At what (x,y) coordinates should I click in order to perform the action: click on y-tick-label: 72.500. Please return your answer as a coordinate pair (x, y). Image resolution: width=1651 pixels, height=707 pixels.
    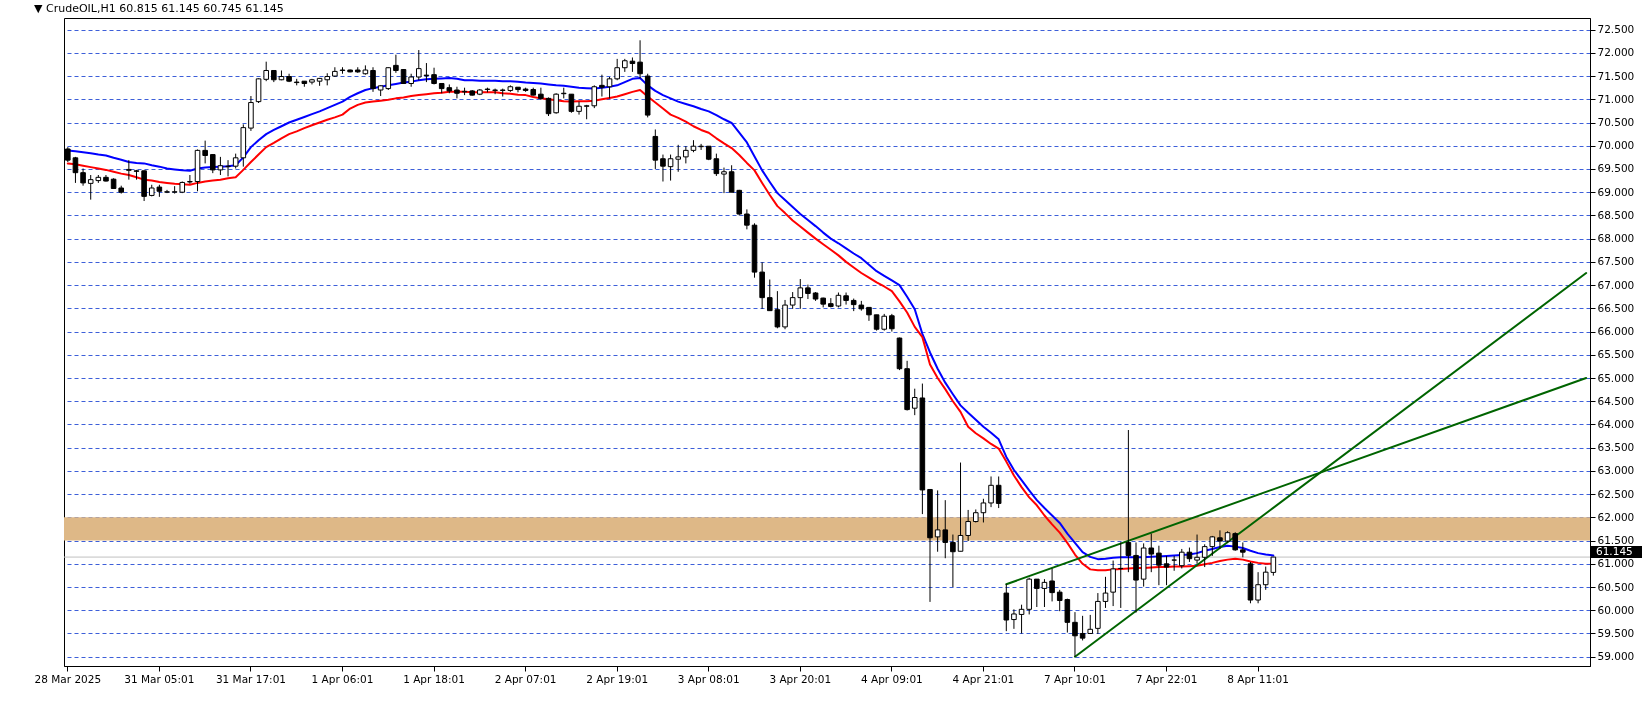
    Looking at the image, I should click on (1616, 29).